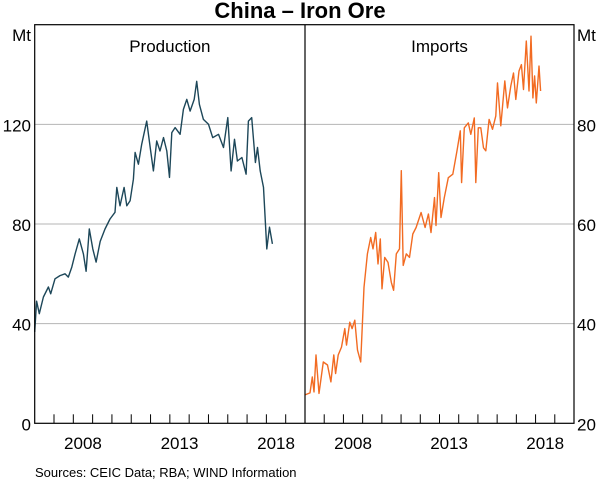 Image resolution: width=600 pixels, height=483 pixels. What do you see at coordinates (17, 125) in the screenshot?
I see `y-tick-label: 120` at bounding box center [17, 125].